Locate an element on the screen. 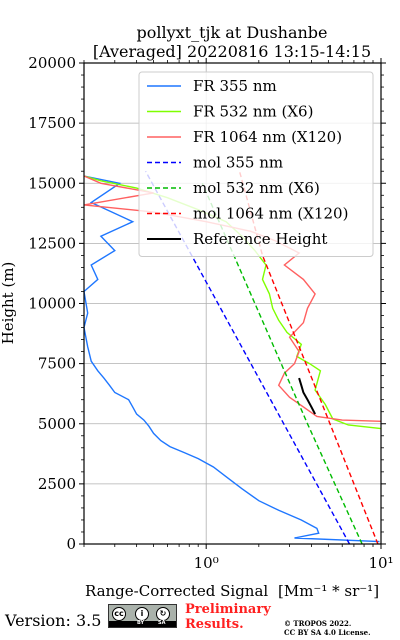 The height and width of the screenshot is (640, 400). y-tick-label: 0 is located at coordinates (71, 544).